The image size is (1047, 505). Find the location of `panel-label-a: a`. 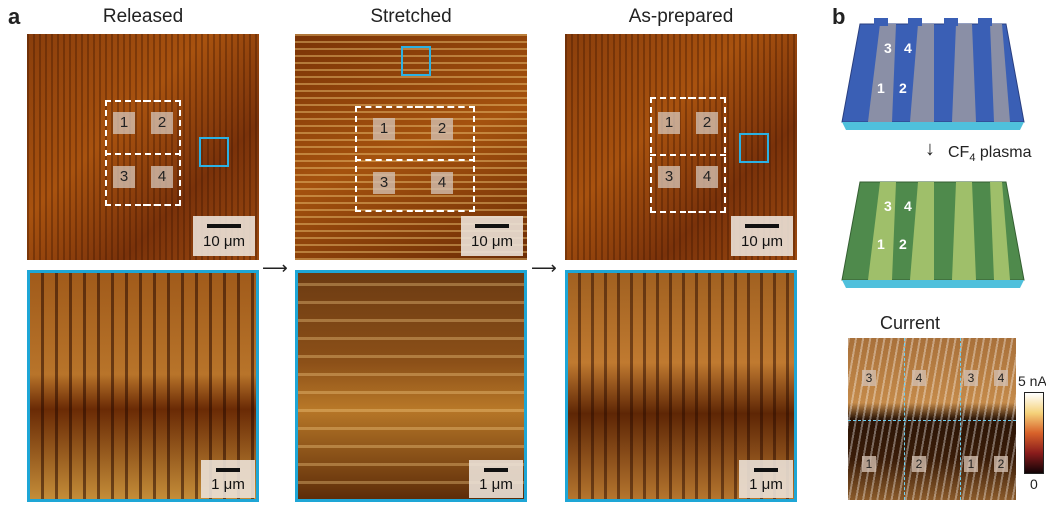

panel-label-a: a is located at coordinates (14, 16).